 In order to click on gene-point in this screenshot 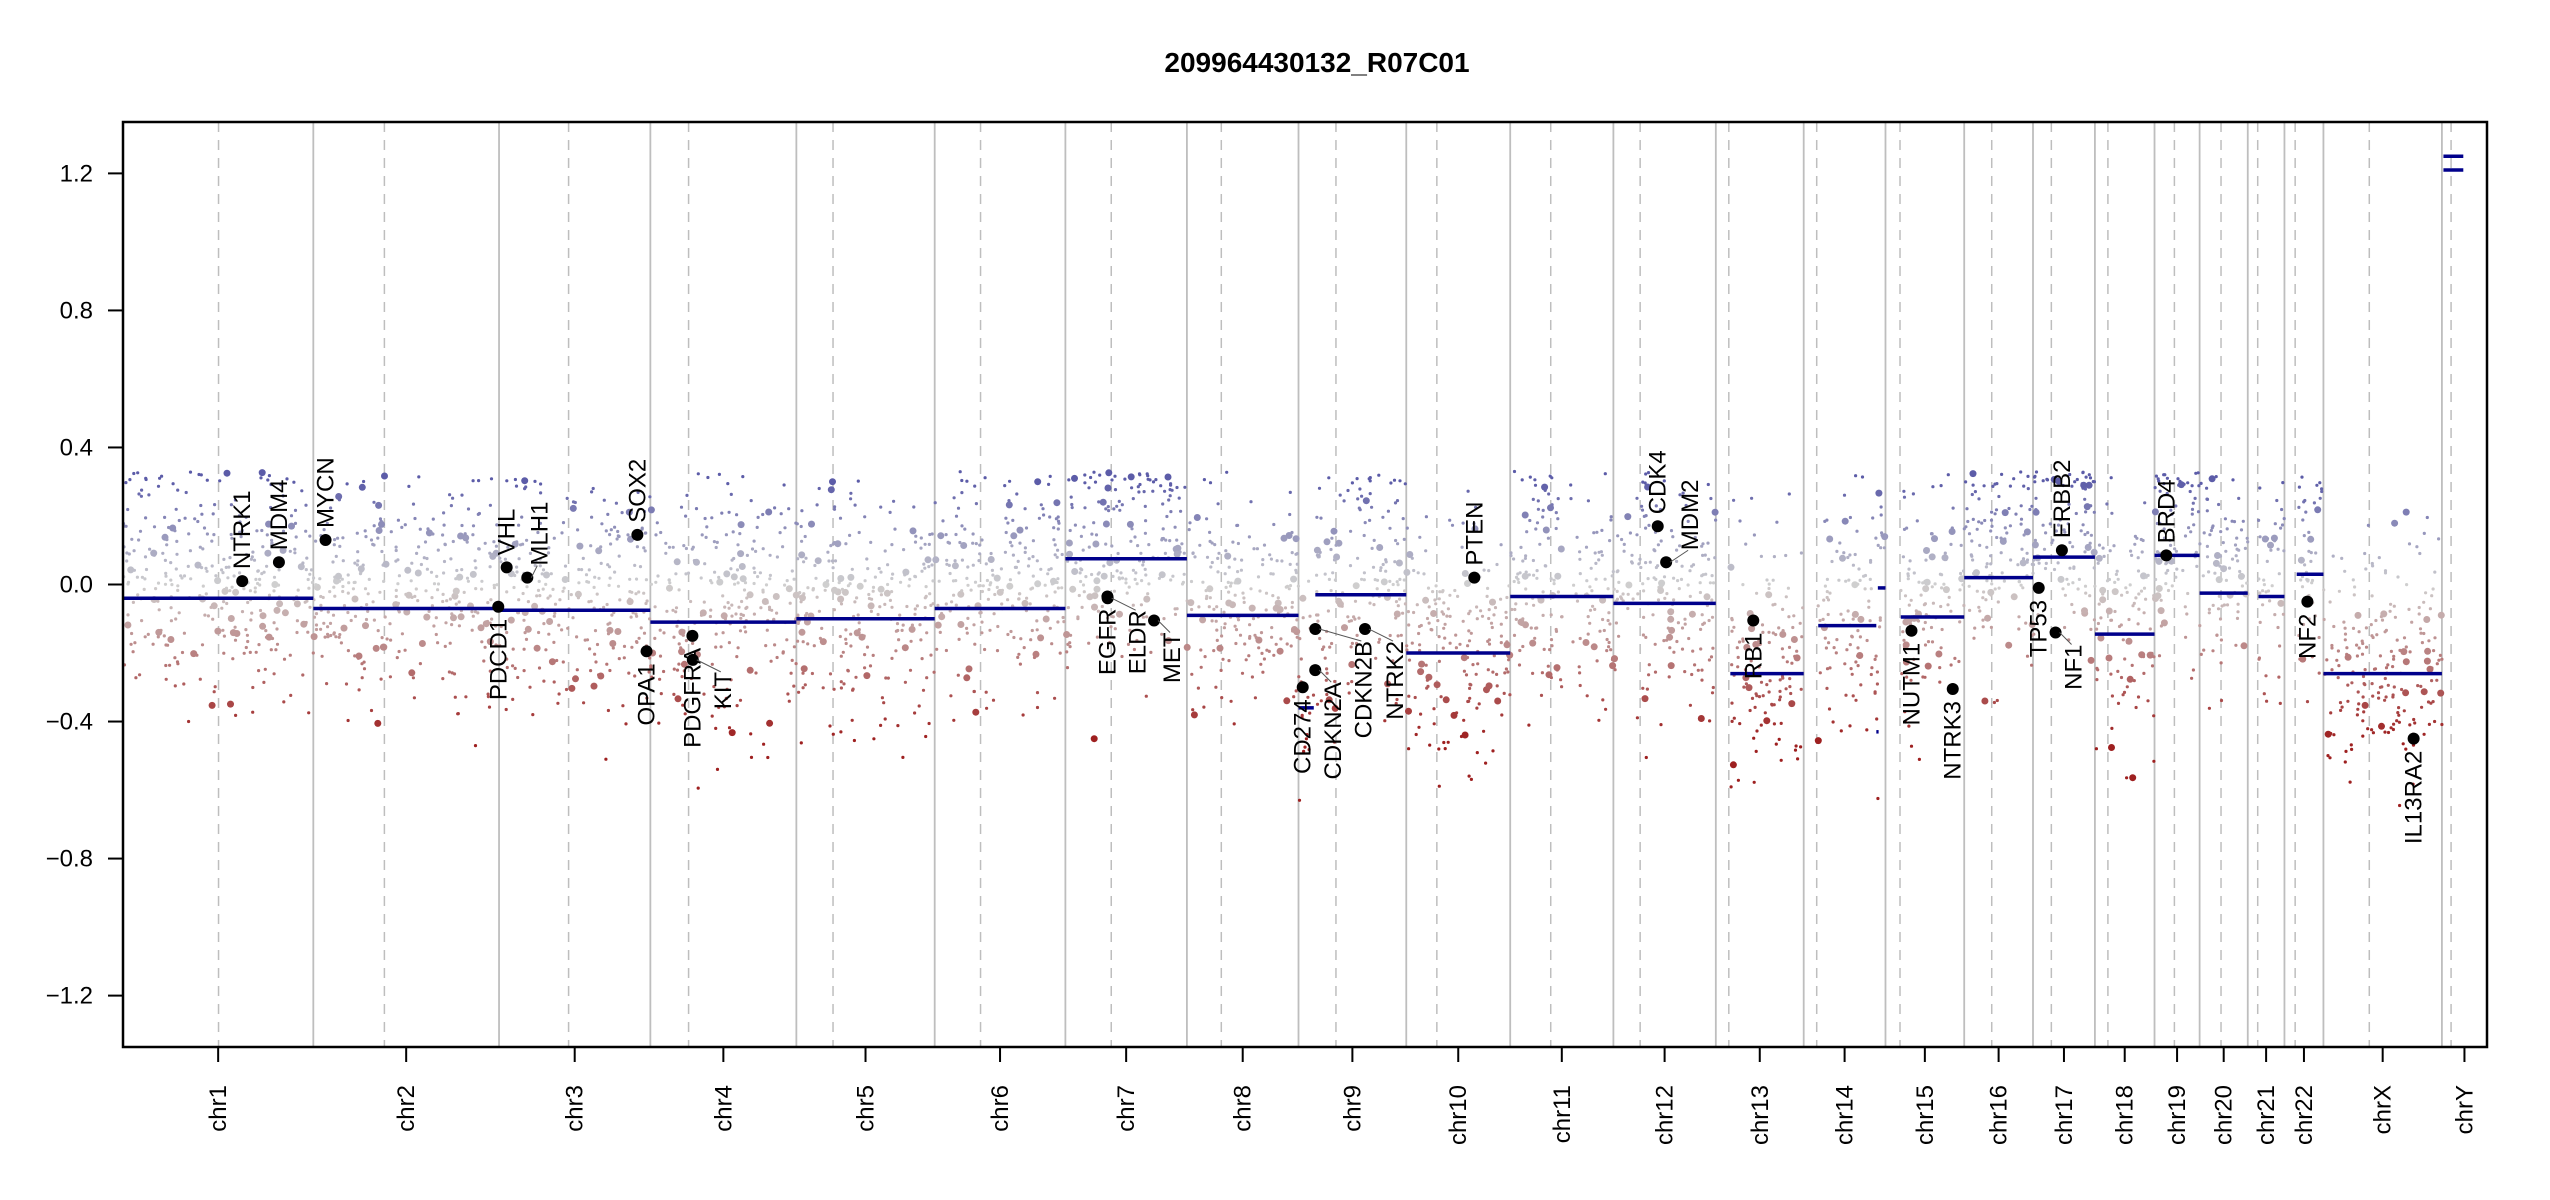, I will do `click(1107, 598)`.